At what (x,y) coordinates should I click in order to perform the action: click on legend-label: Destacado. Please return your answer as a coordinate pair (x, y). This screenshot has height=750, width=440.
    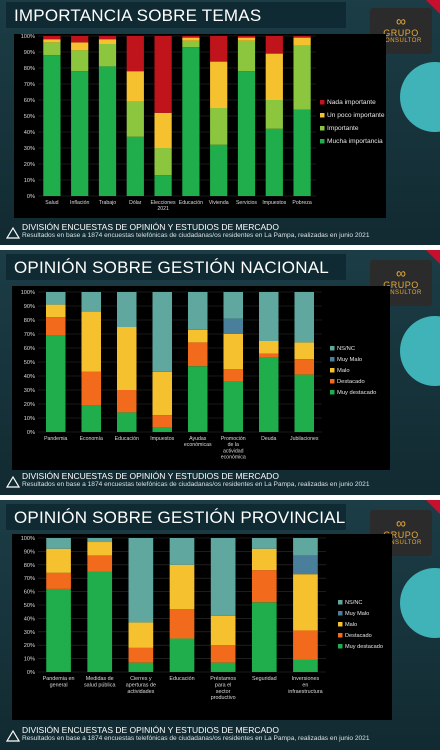
    Looking at the image, I should click on (358, 636).